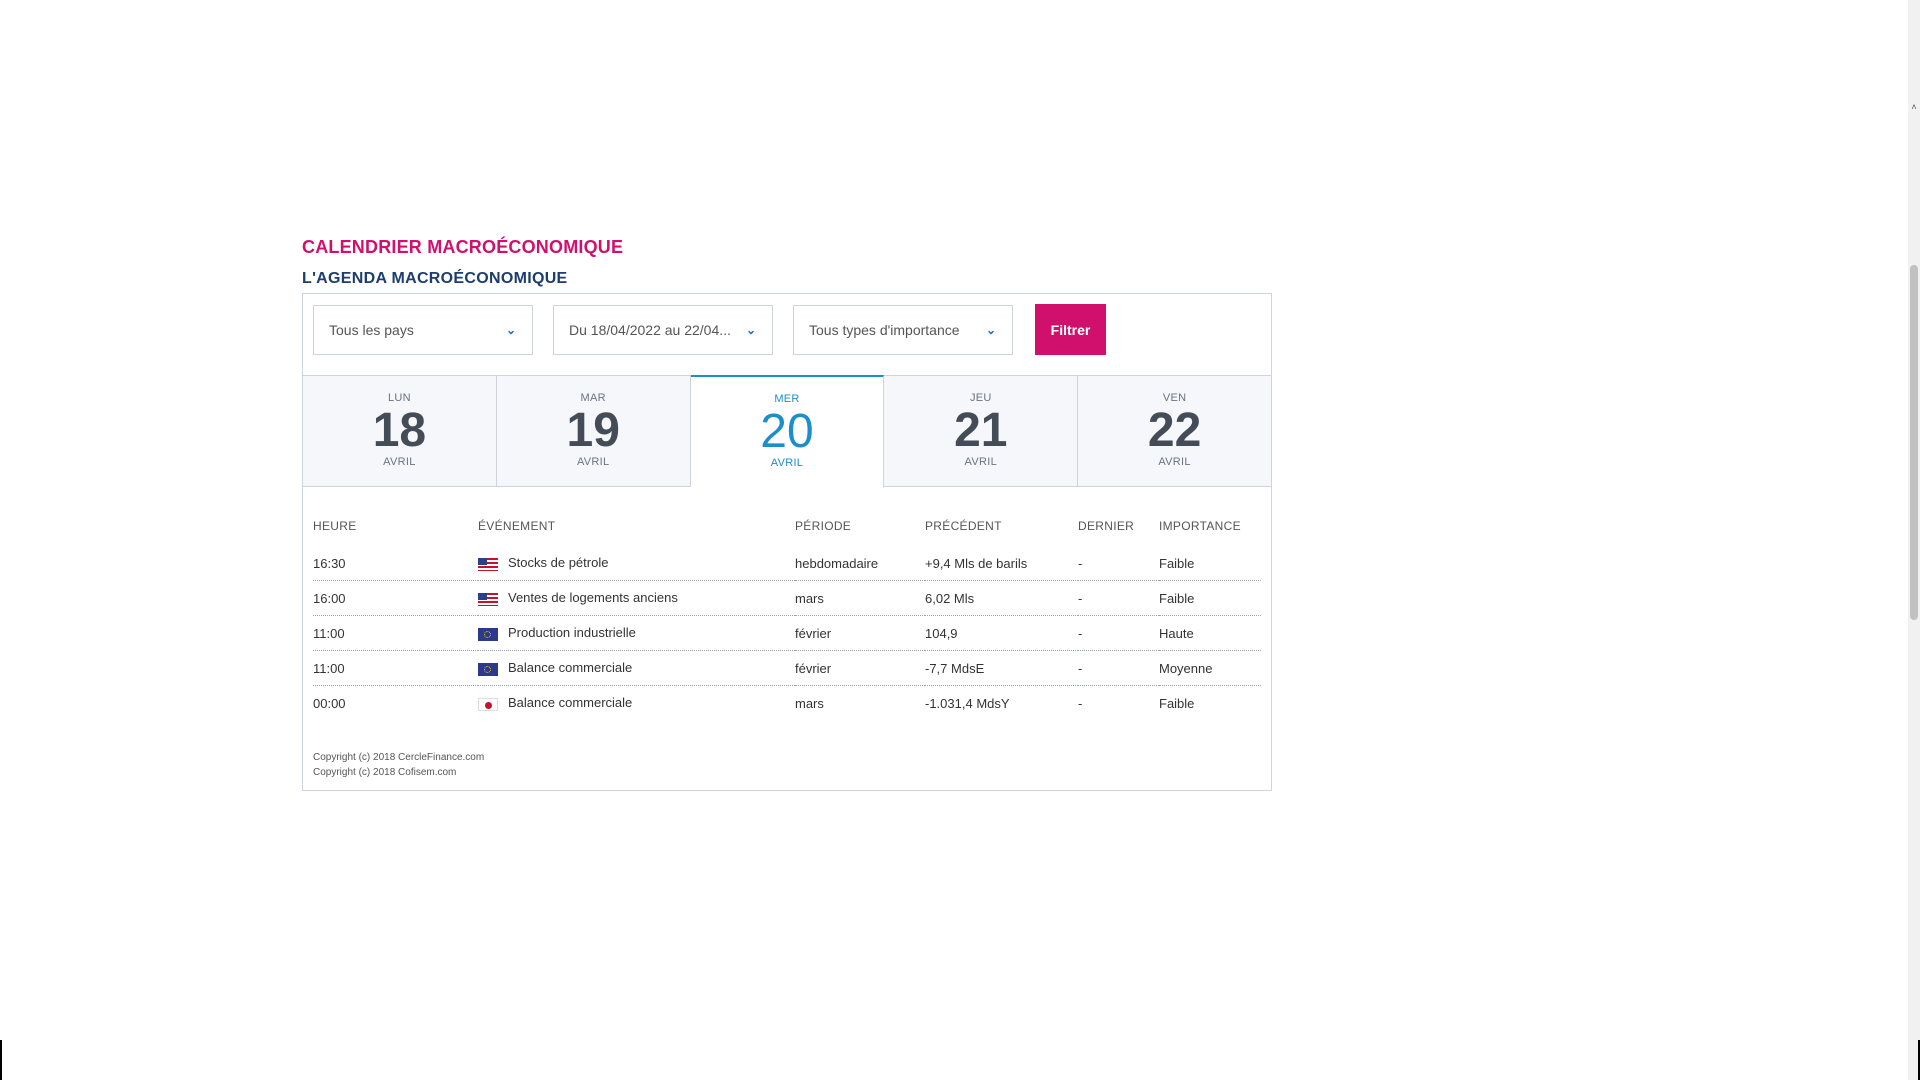 The width and height of the screenshot is (1920, 1080). Describe the element at coordinates (463, 247) in the screenshot. I see `page-title: CALENDRIER MACROÉCONOMIQUE` at that location.